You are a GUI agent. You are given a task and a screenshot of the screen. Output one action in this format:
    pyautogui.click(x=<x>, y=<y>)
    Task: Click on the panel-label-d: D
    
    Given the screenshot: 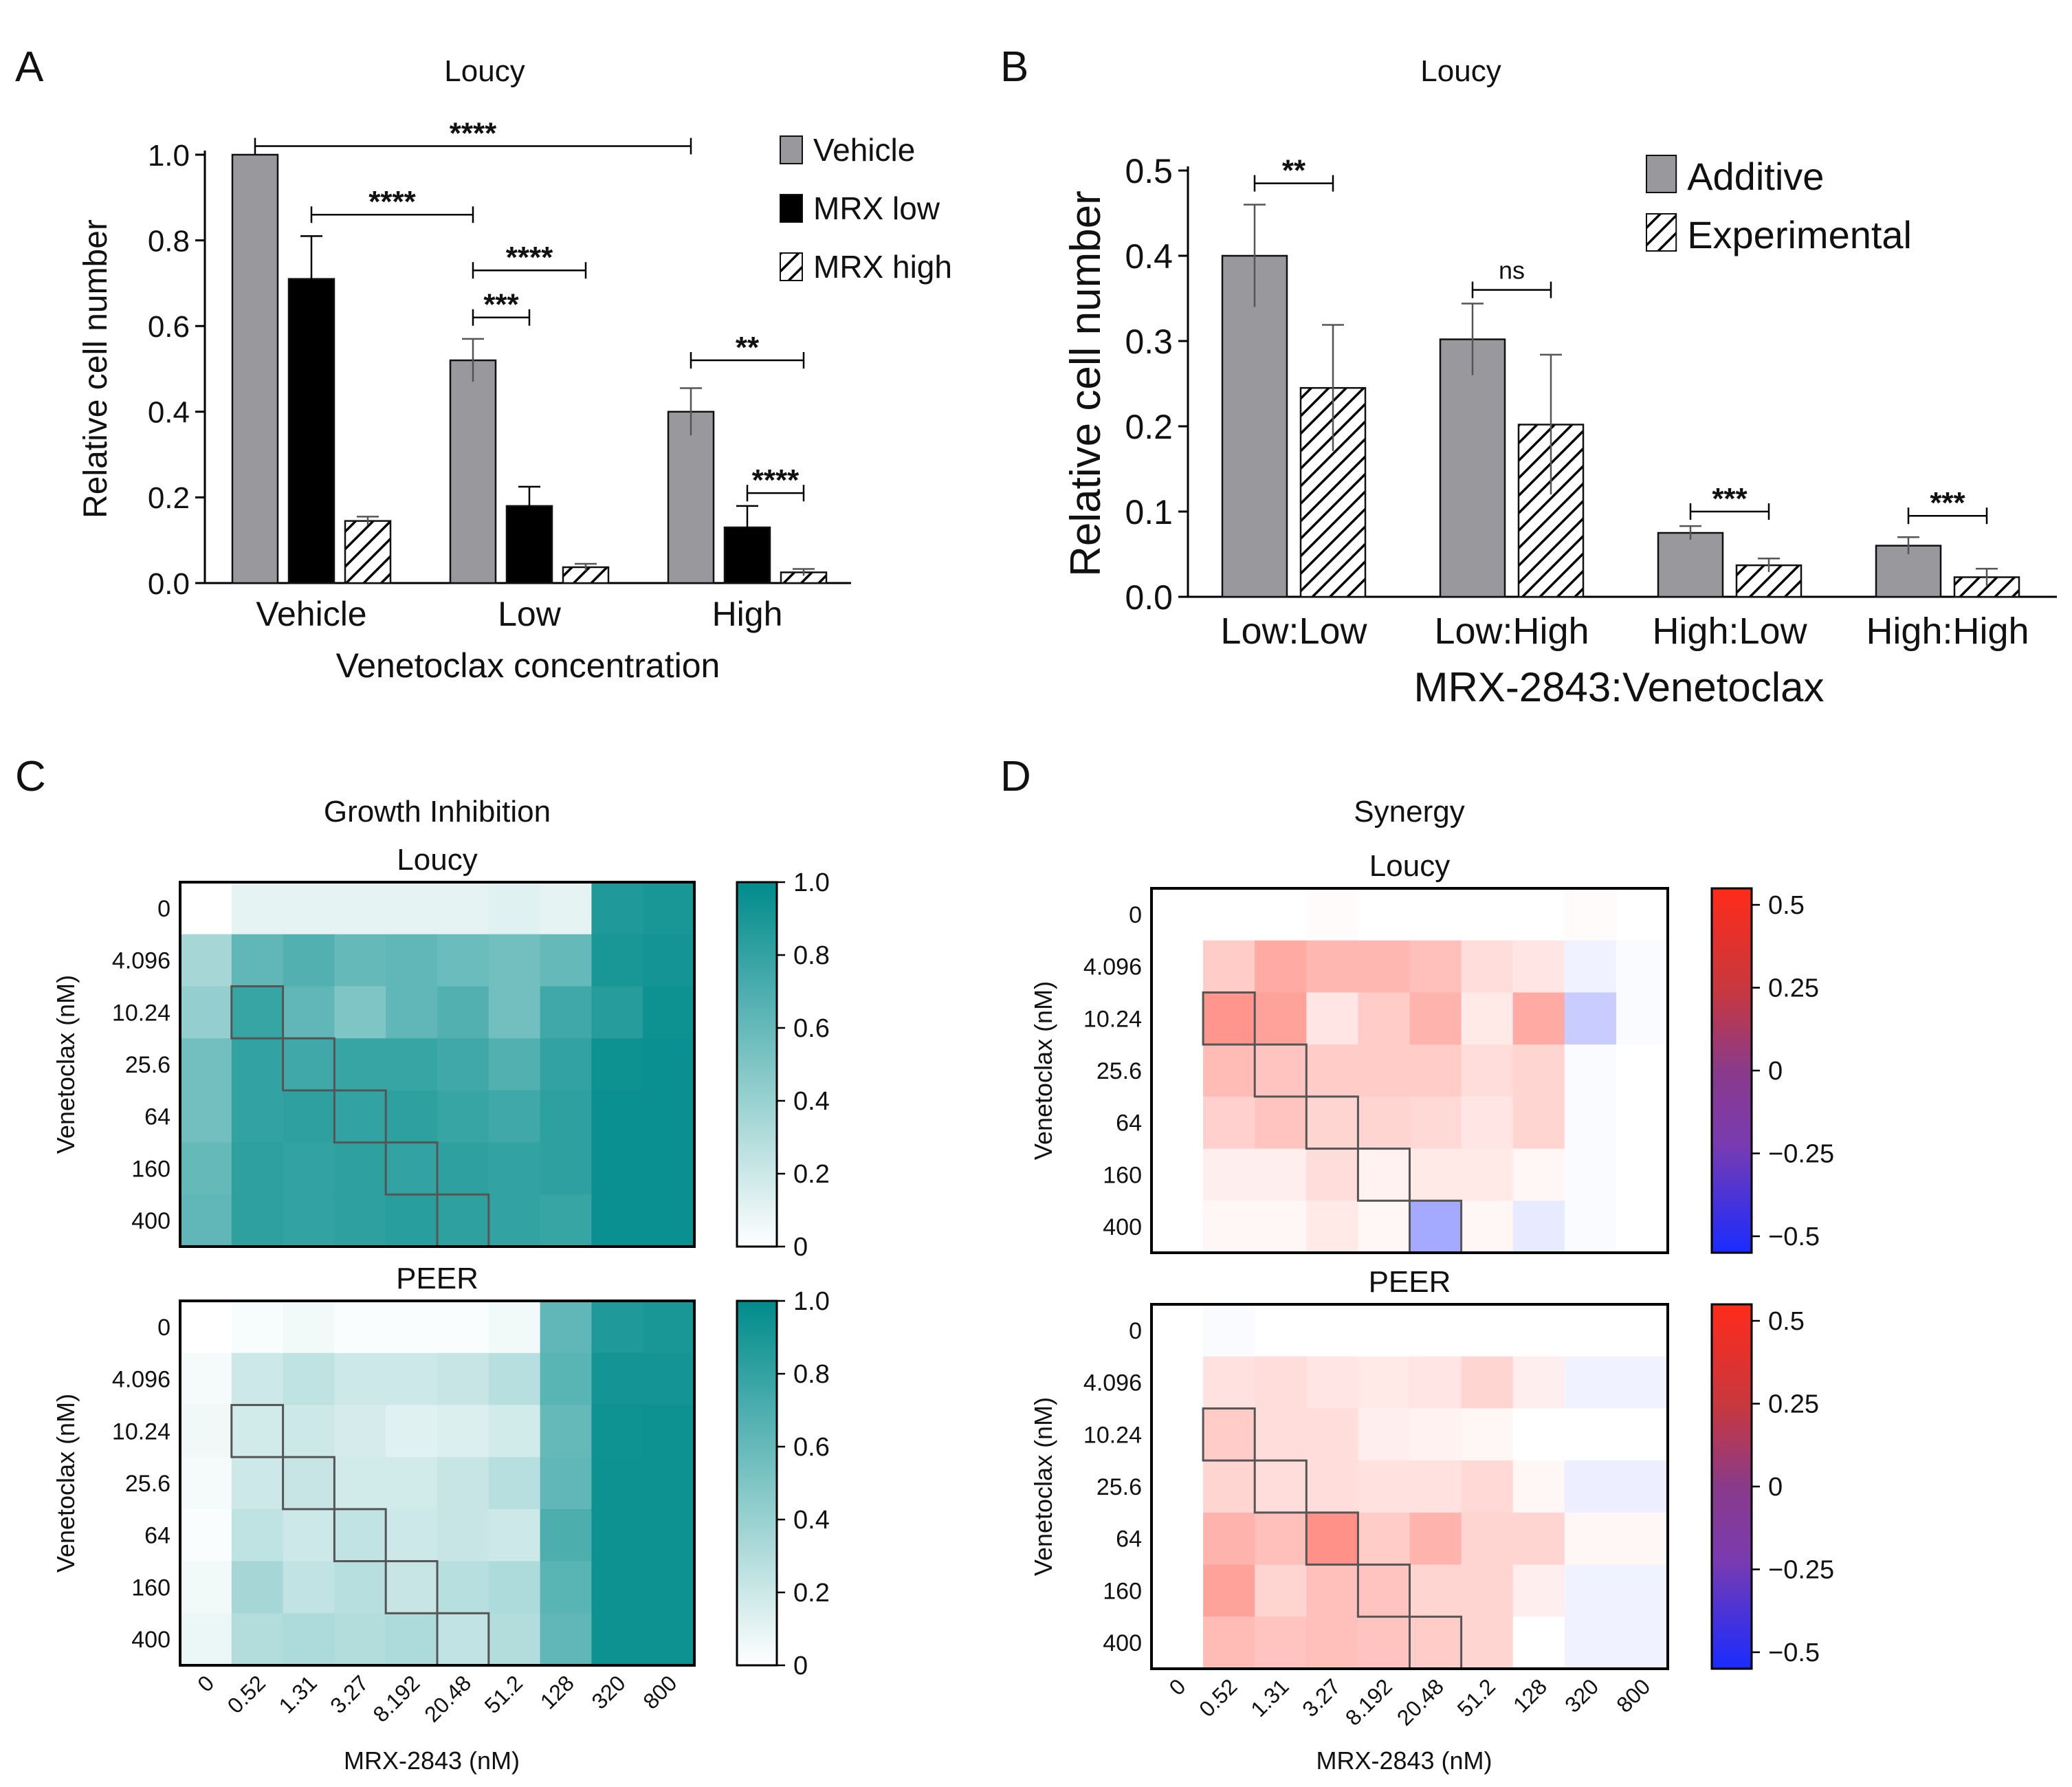 What is the action you would take?
    pyautogui.click(x=1016, y=776)
    